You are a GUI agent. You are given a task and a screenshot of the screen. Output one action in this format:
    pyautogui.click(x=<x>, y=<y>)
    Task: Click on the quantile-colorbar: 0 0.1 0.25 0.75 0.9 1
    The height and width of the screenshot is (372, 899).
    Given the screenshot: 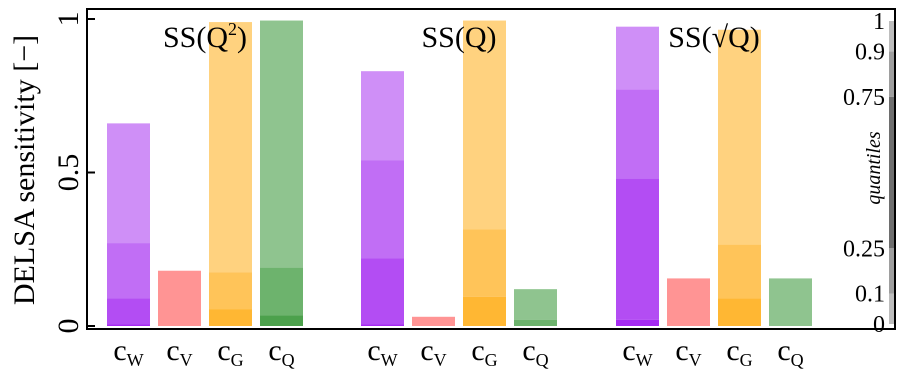 What is the action you would take?
    pyautogui.click(x=869, y=173)
    